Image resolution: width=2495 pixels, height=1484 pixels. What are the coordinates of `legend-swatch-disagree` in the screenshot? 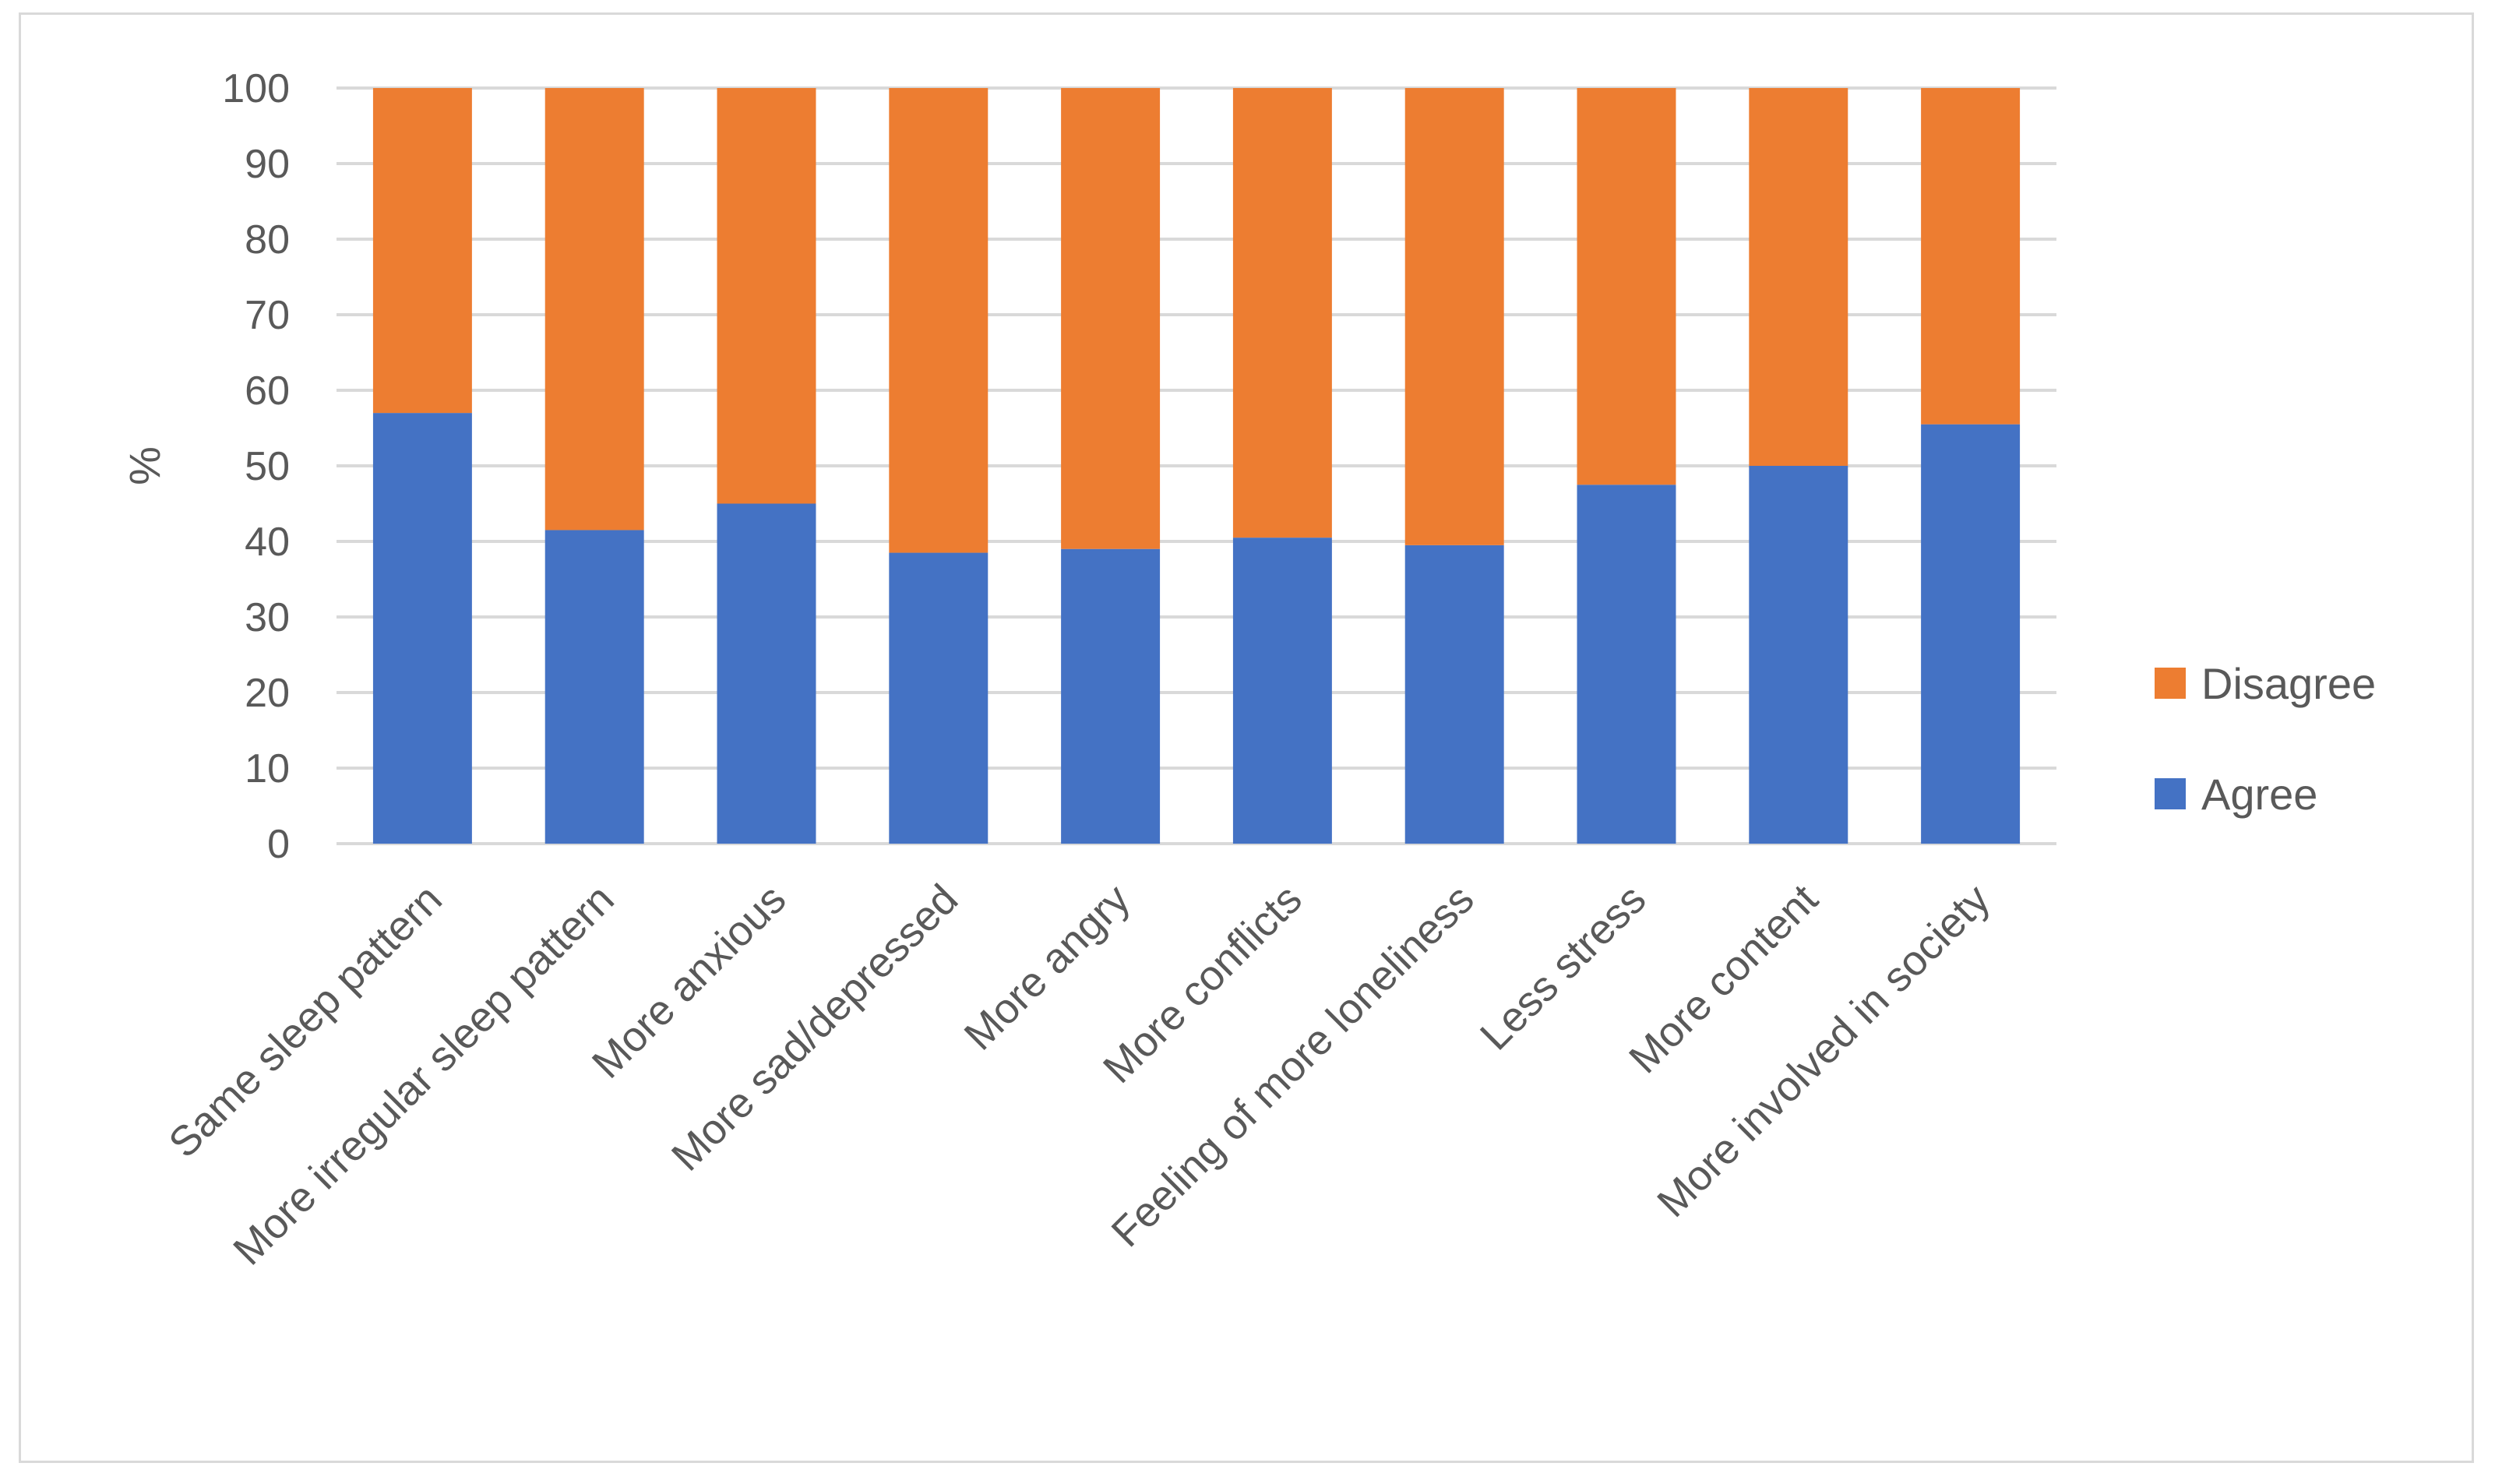 It's located at (2170, 683).